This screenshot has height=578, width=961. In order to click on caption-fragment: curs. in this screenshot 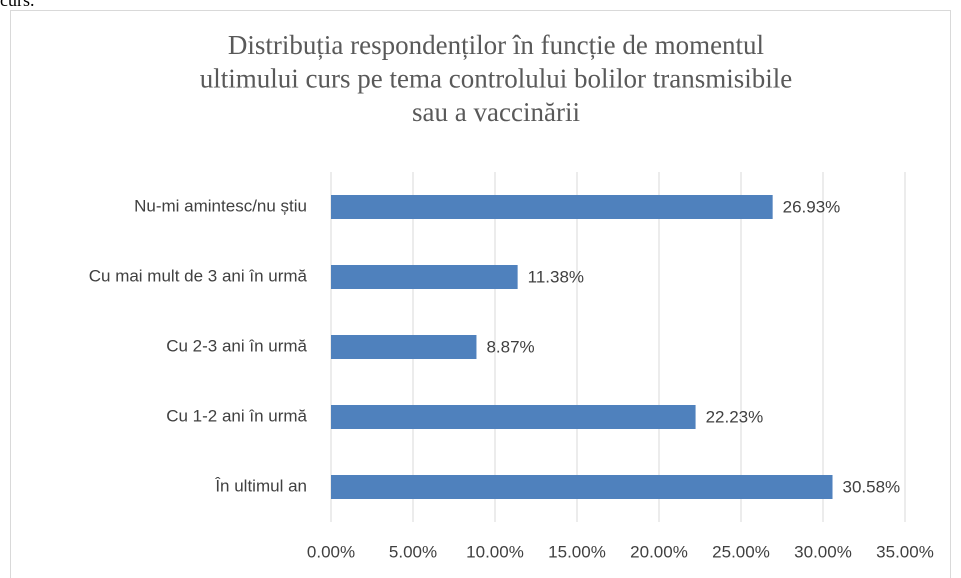, I will do `click(17, 5)`.